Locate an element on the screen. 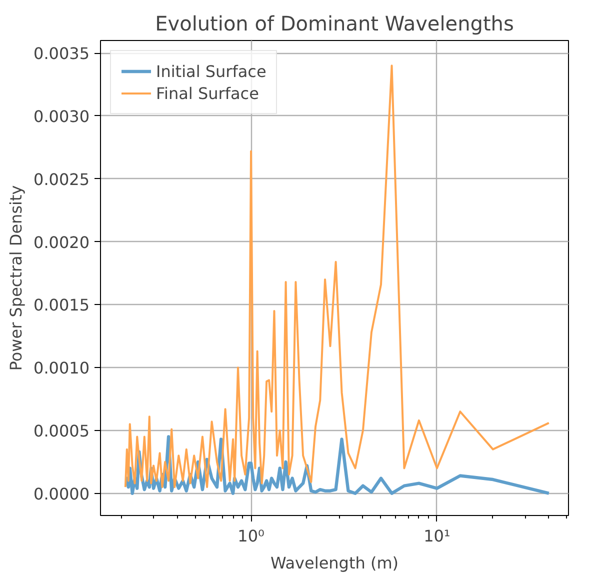 The width and height of the screenshot is (590, 582). y-tick-label: 0.0015 is located at coordinates (62, 305).